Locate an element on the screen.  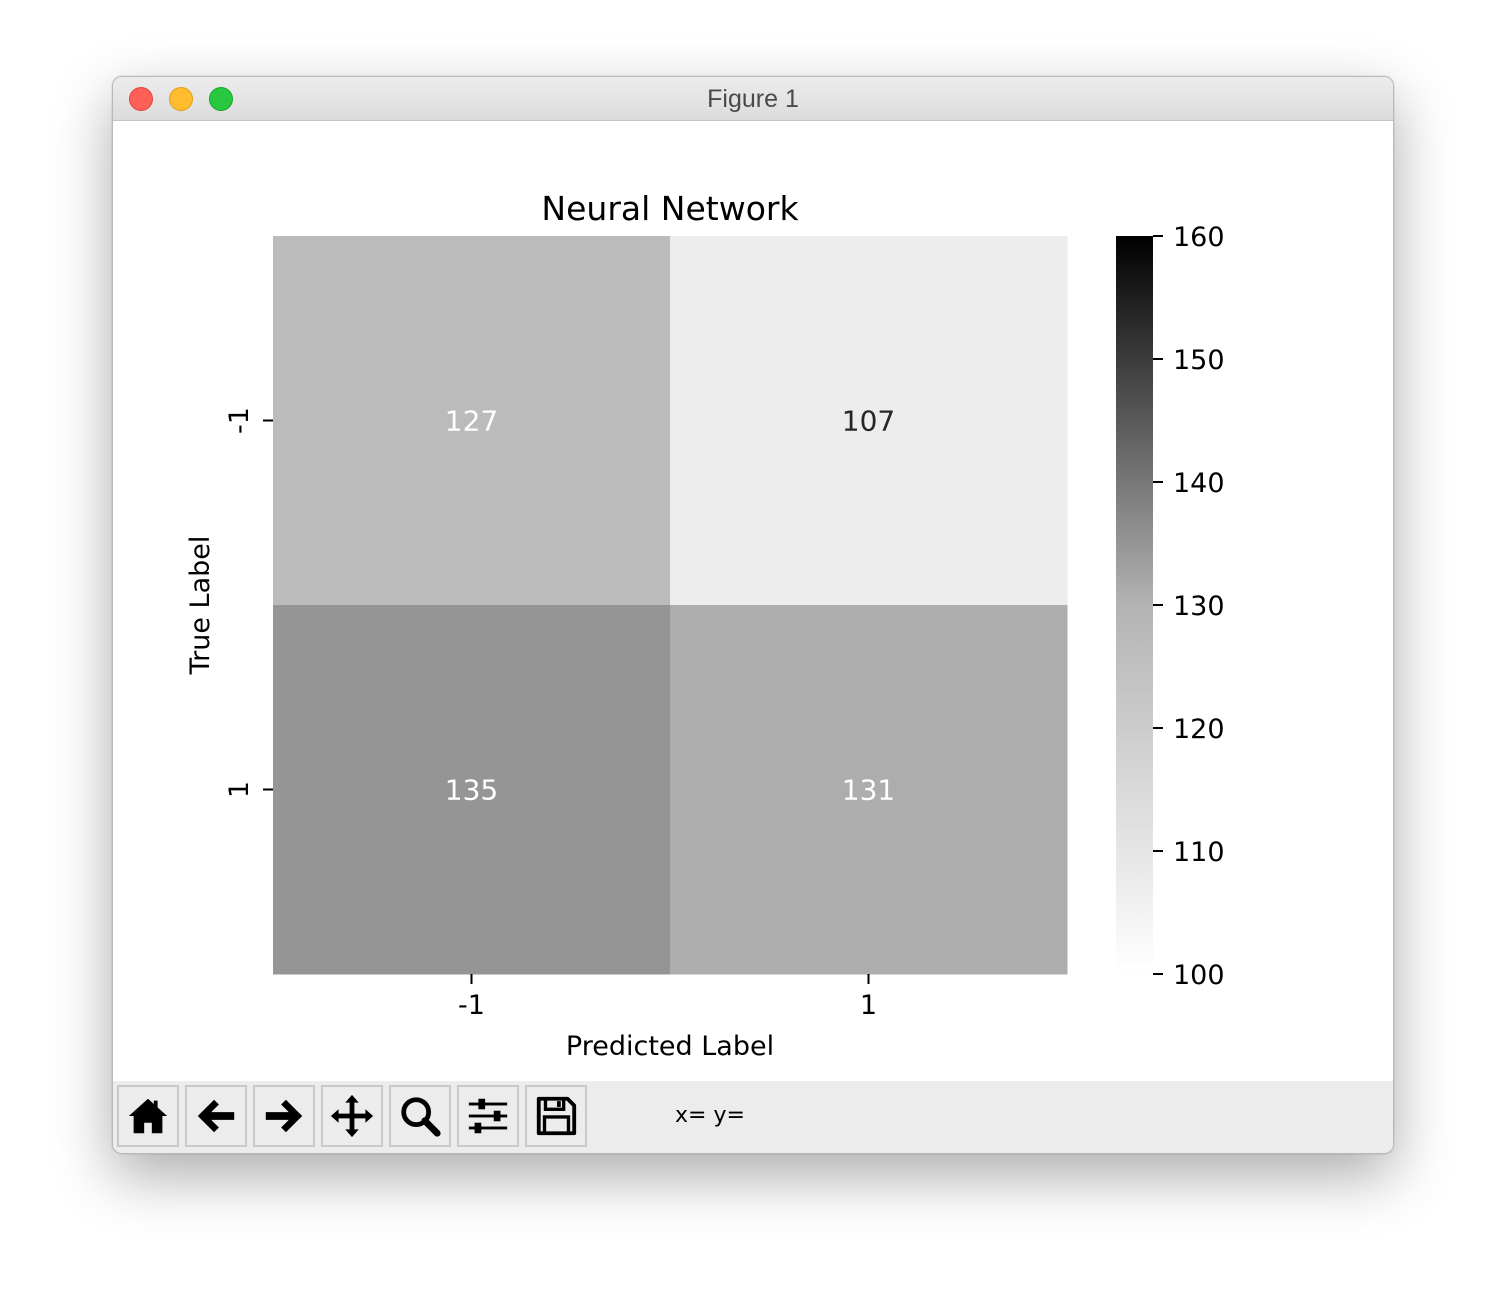
pan-button is located at coordinates (352, 1116).